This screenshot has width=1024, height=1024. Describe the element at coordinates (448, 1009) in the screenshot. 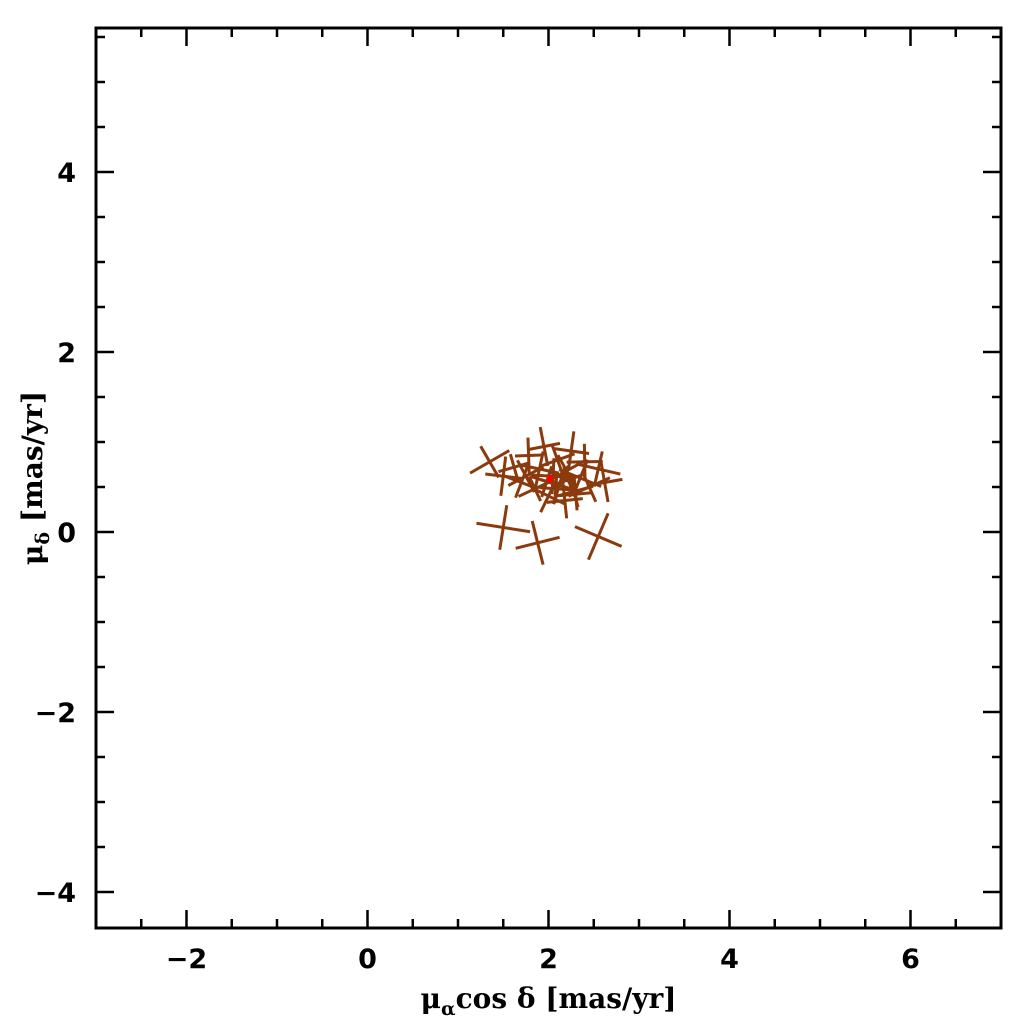

I see `x-axis-label-subscript: α` at that location.